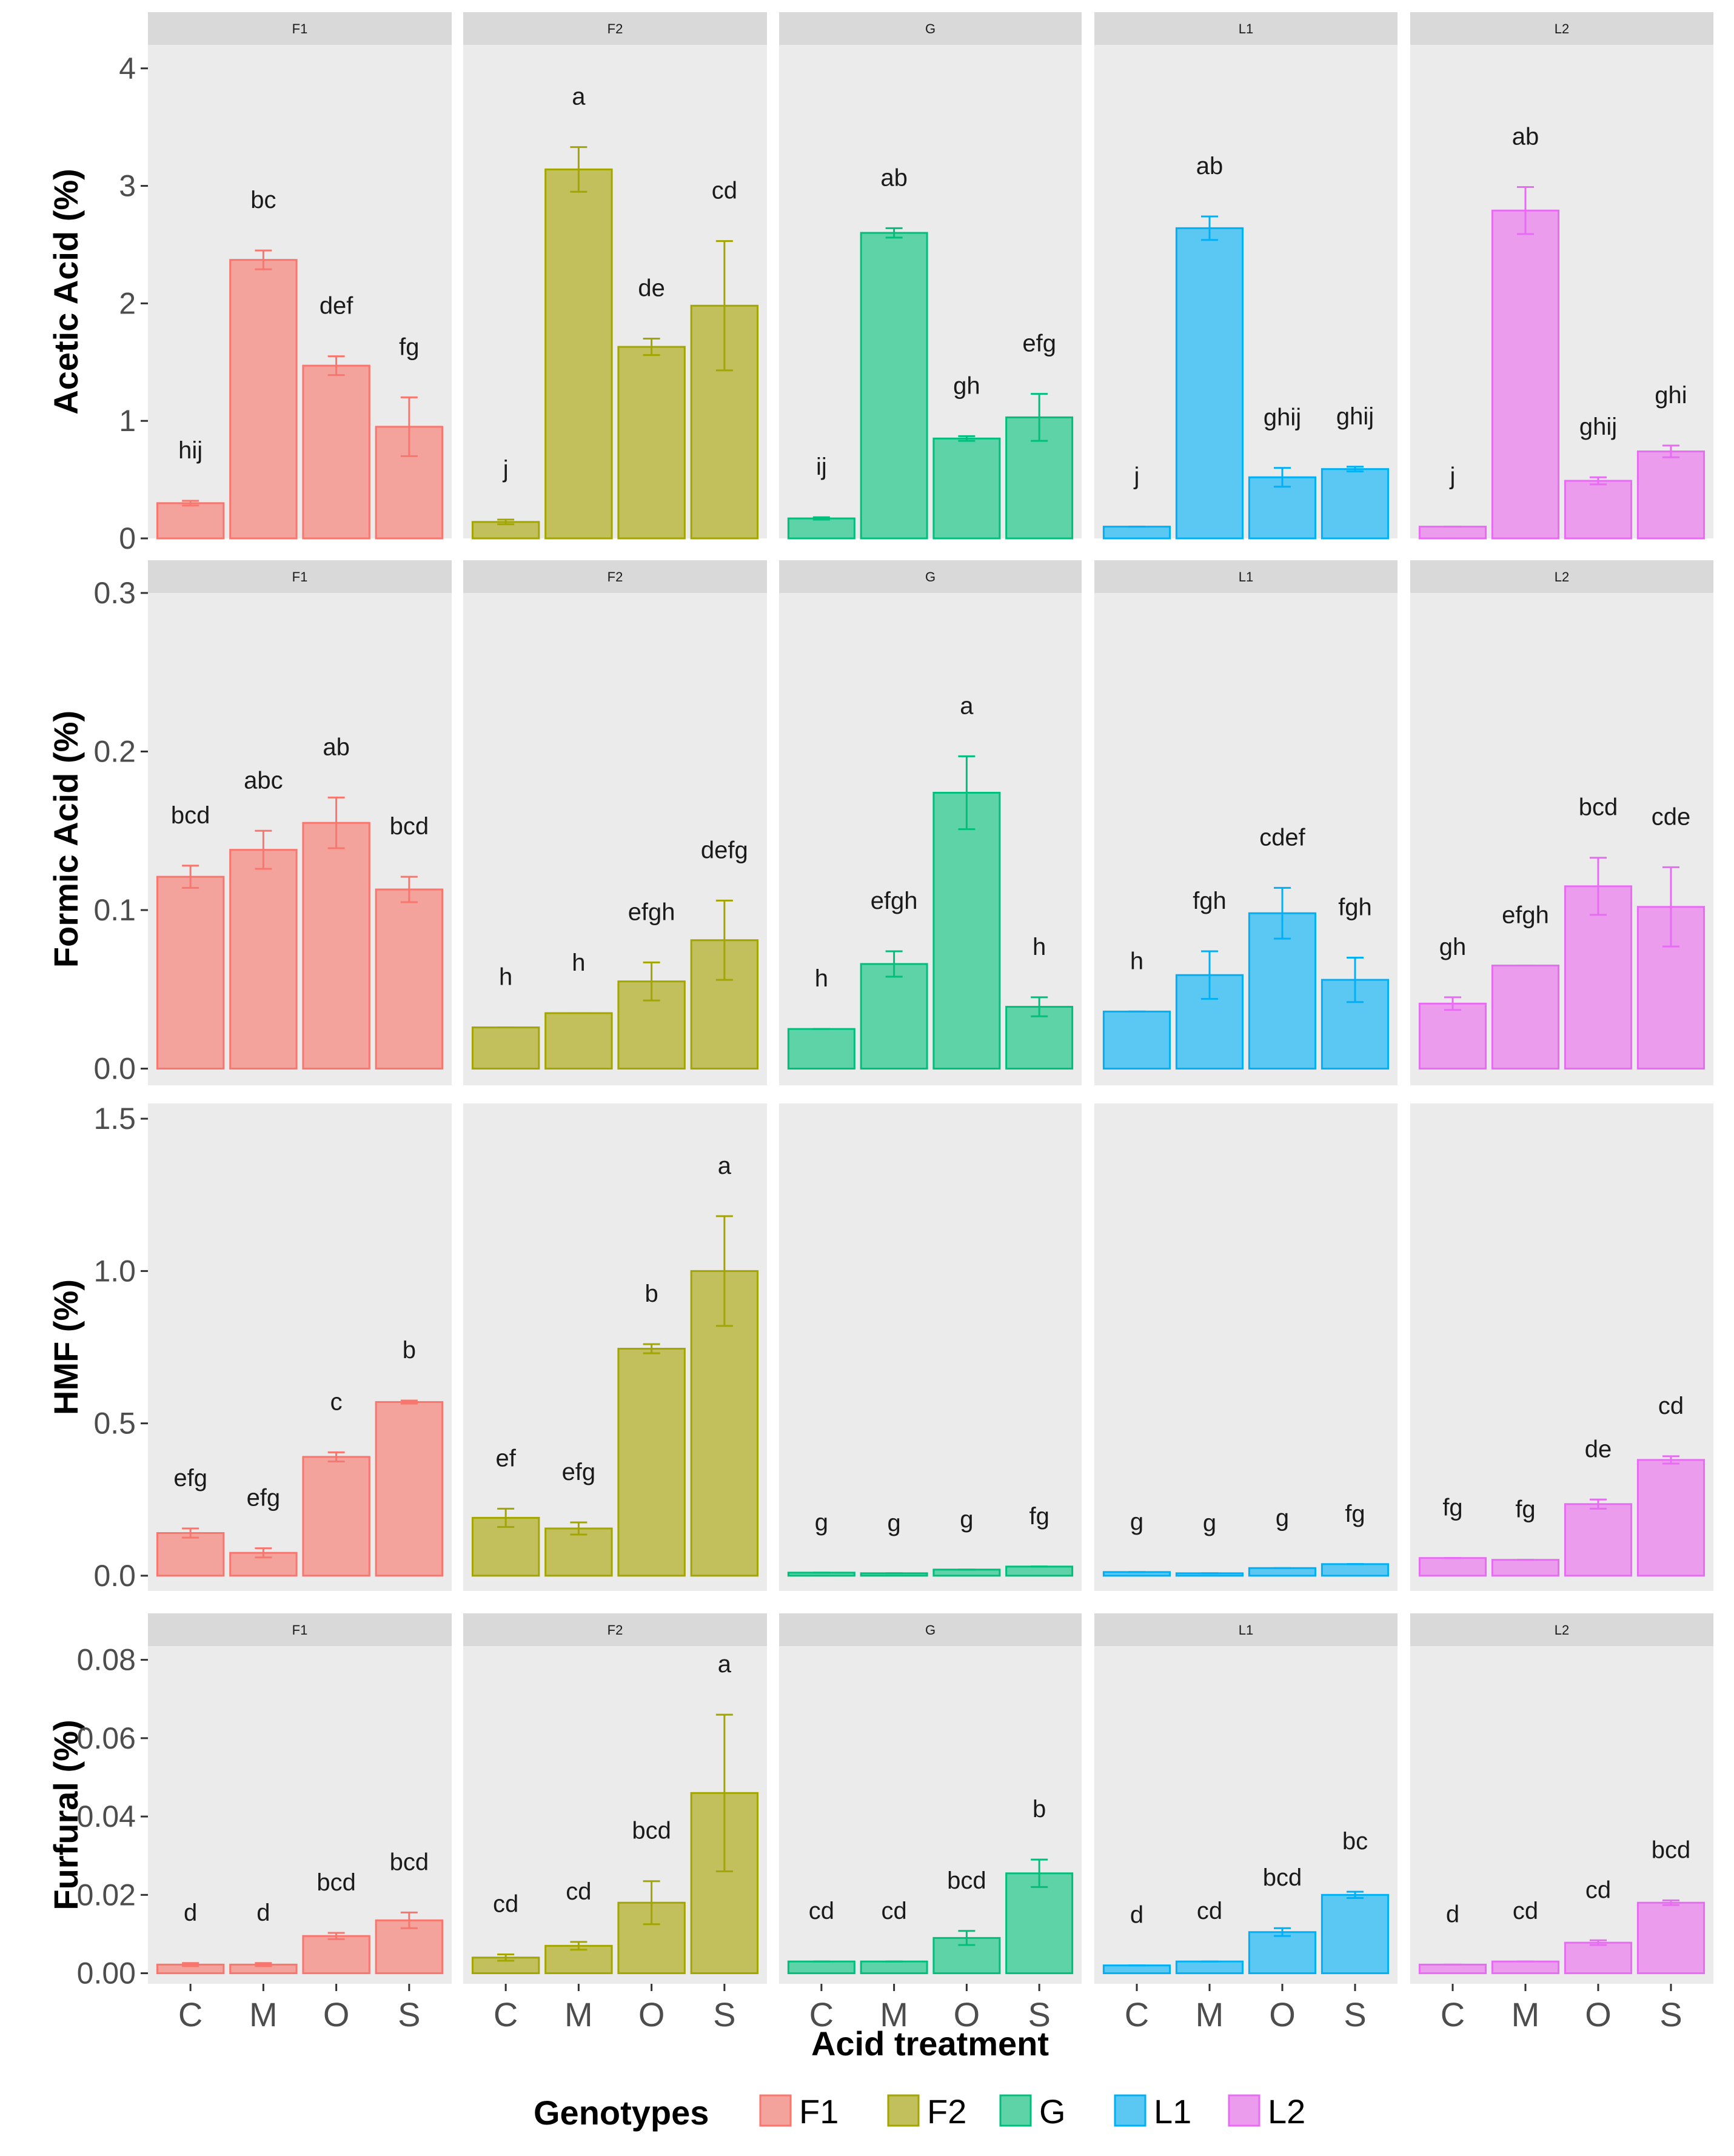 This screenshot has width=1734, height=2156. I want to click on bar-L2-C, so click(1452, 533).